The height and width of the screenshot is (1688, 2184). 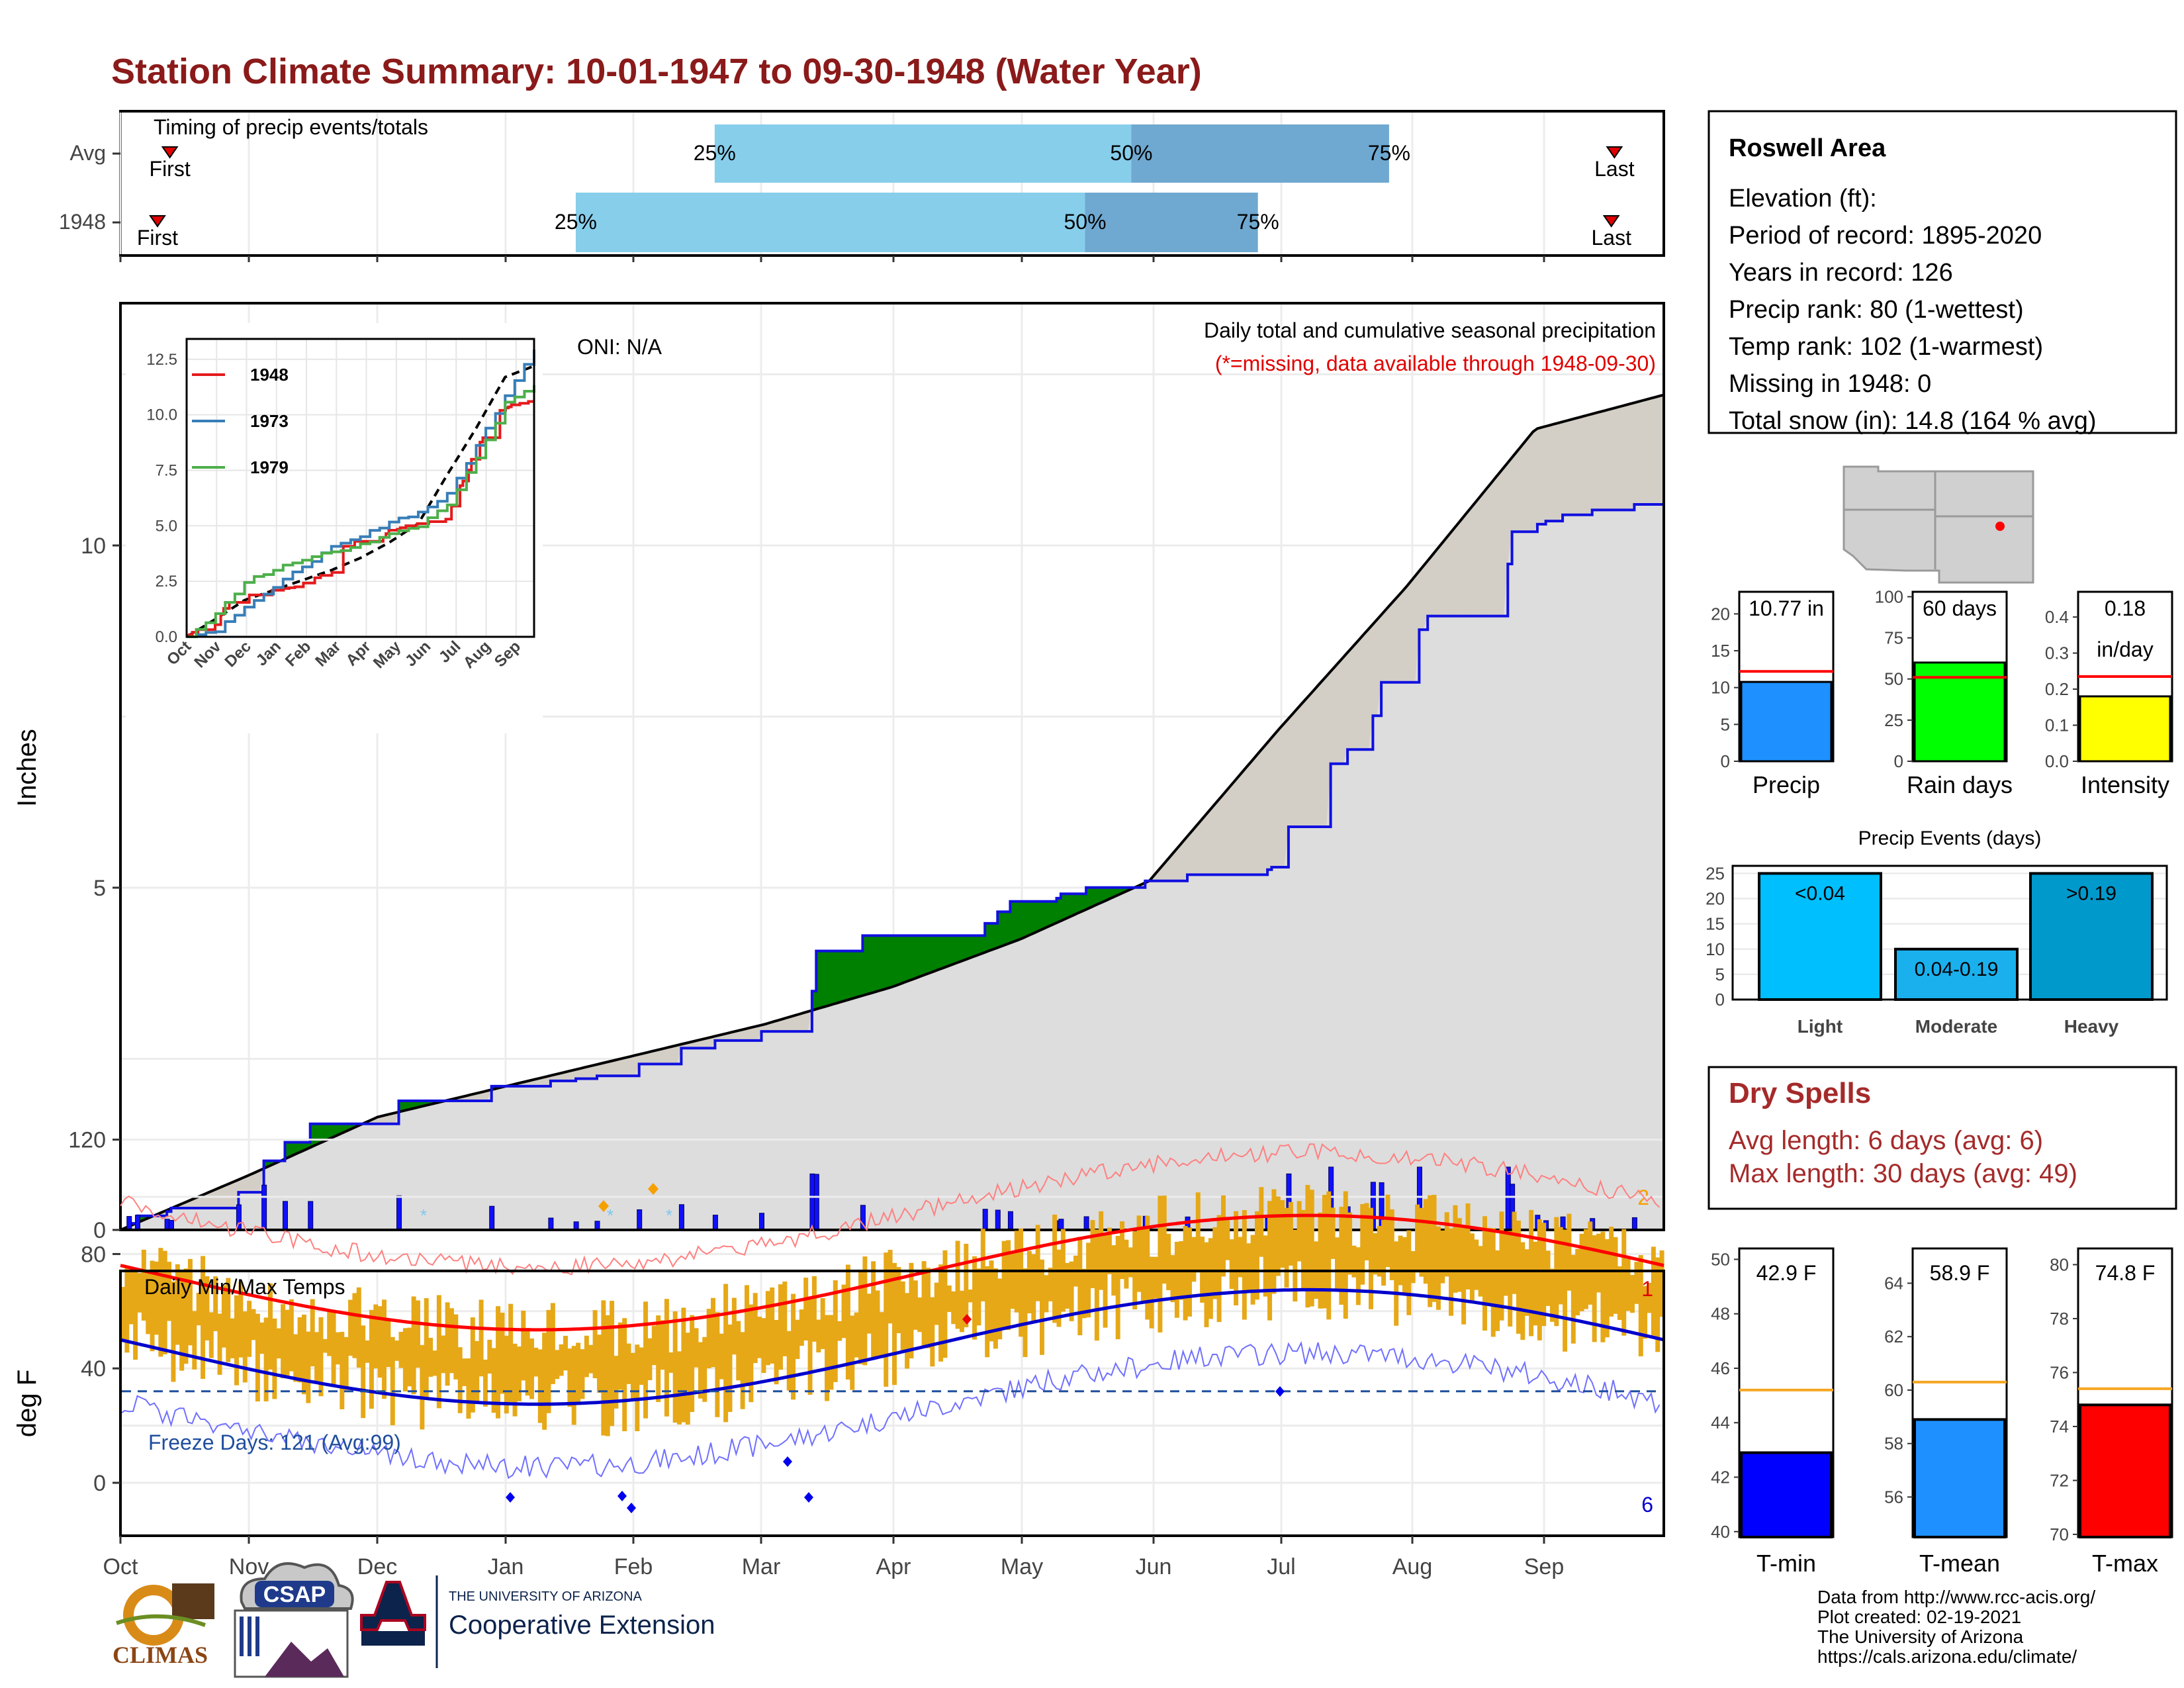 What do you see at coordinates (633, 1566) in the screenshot?
I see `month-tick-label: Feb` at bounding box center [633, 1566].